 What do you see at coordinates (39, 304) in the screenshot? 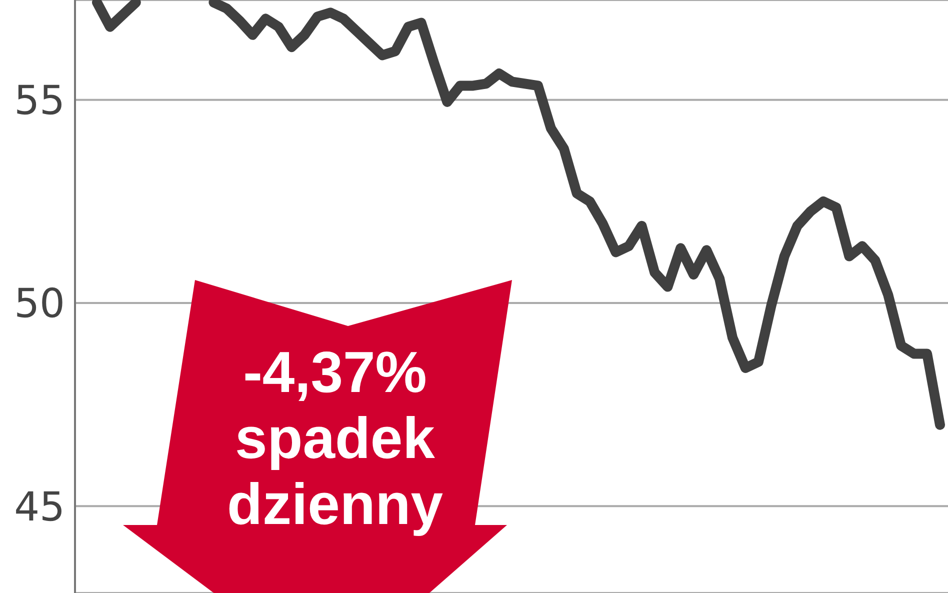
I see `y-tick-label: 50` at bounding box center [39, 304].